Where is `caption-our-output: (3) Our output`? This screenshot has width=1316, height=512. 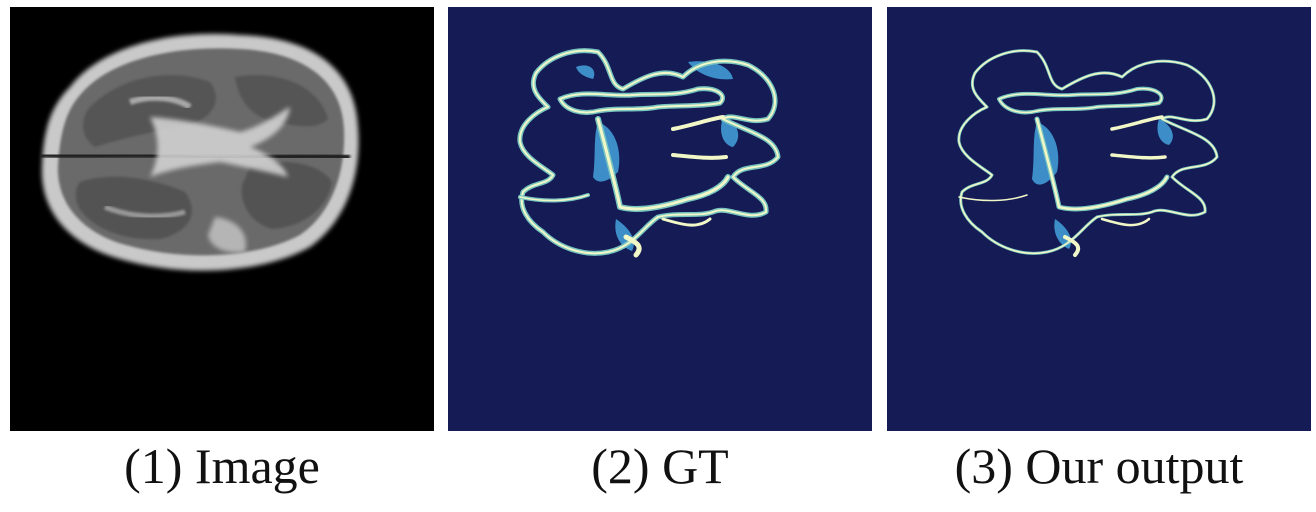
caption-our-output: (3) Our output is located at coordinates (1099, 466).